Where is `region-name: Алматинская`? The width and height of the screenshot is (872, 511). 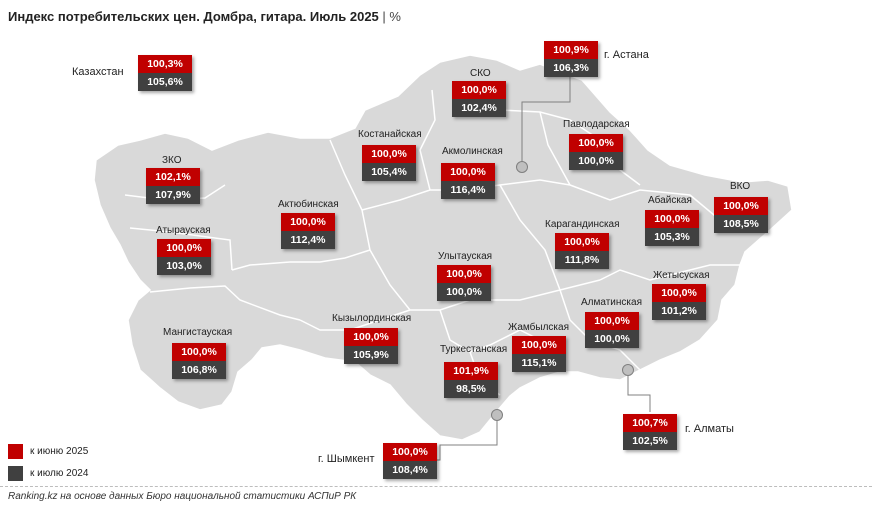 region-name: Алматинская is located at coordinates (611, 302).